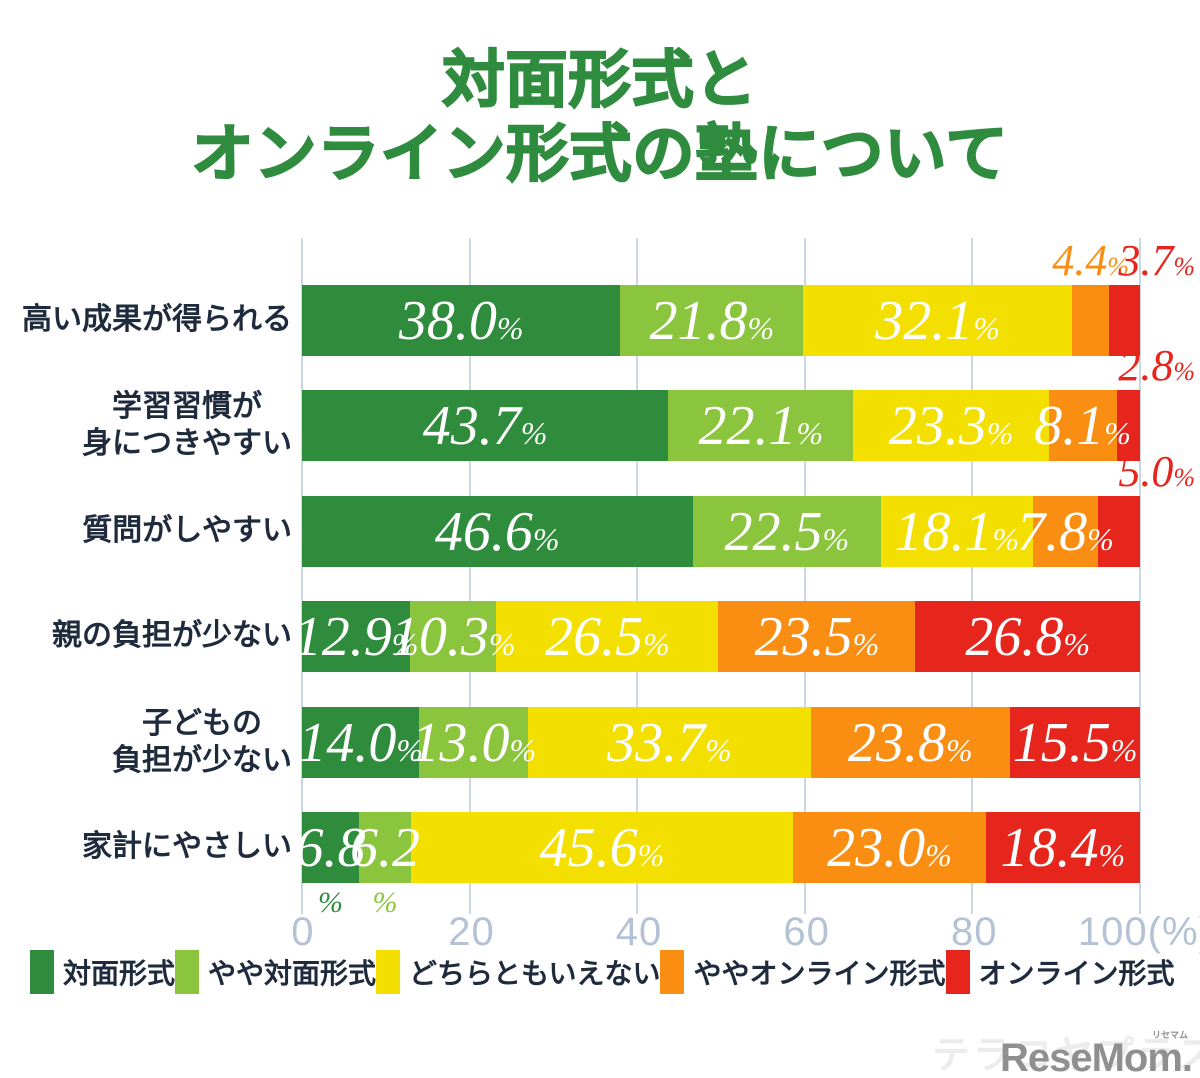 The image size is (1200, 1078). What do you see at coordinates (806, 932) in the screenshot?
I see `axis-tick-label: 60` at bounding box center [806, 932].